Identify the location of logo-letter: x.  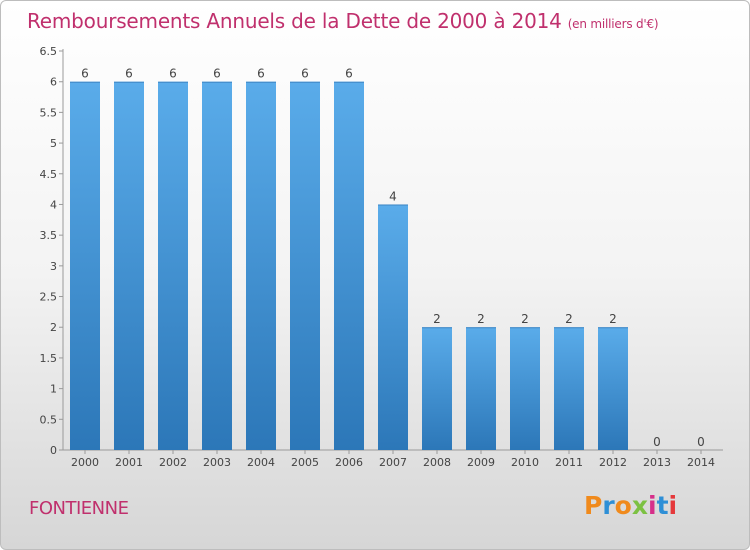
(639, 505).